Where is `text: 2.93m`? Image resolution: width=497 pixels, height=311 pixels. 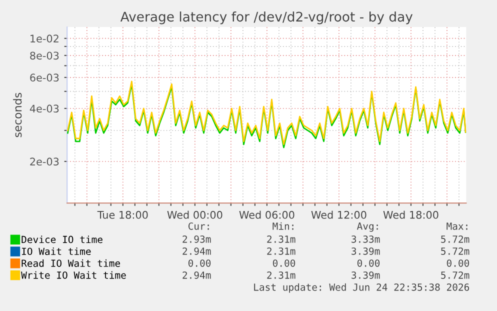 text: 2.93m is located at coordinates (196, 239).